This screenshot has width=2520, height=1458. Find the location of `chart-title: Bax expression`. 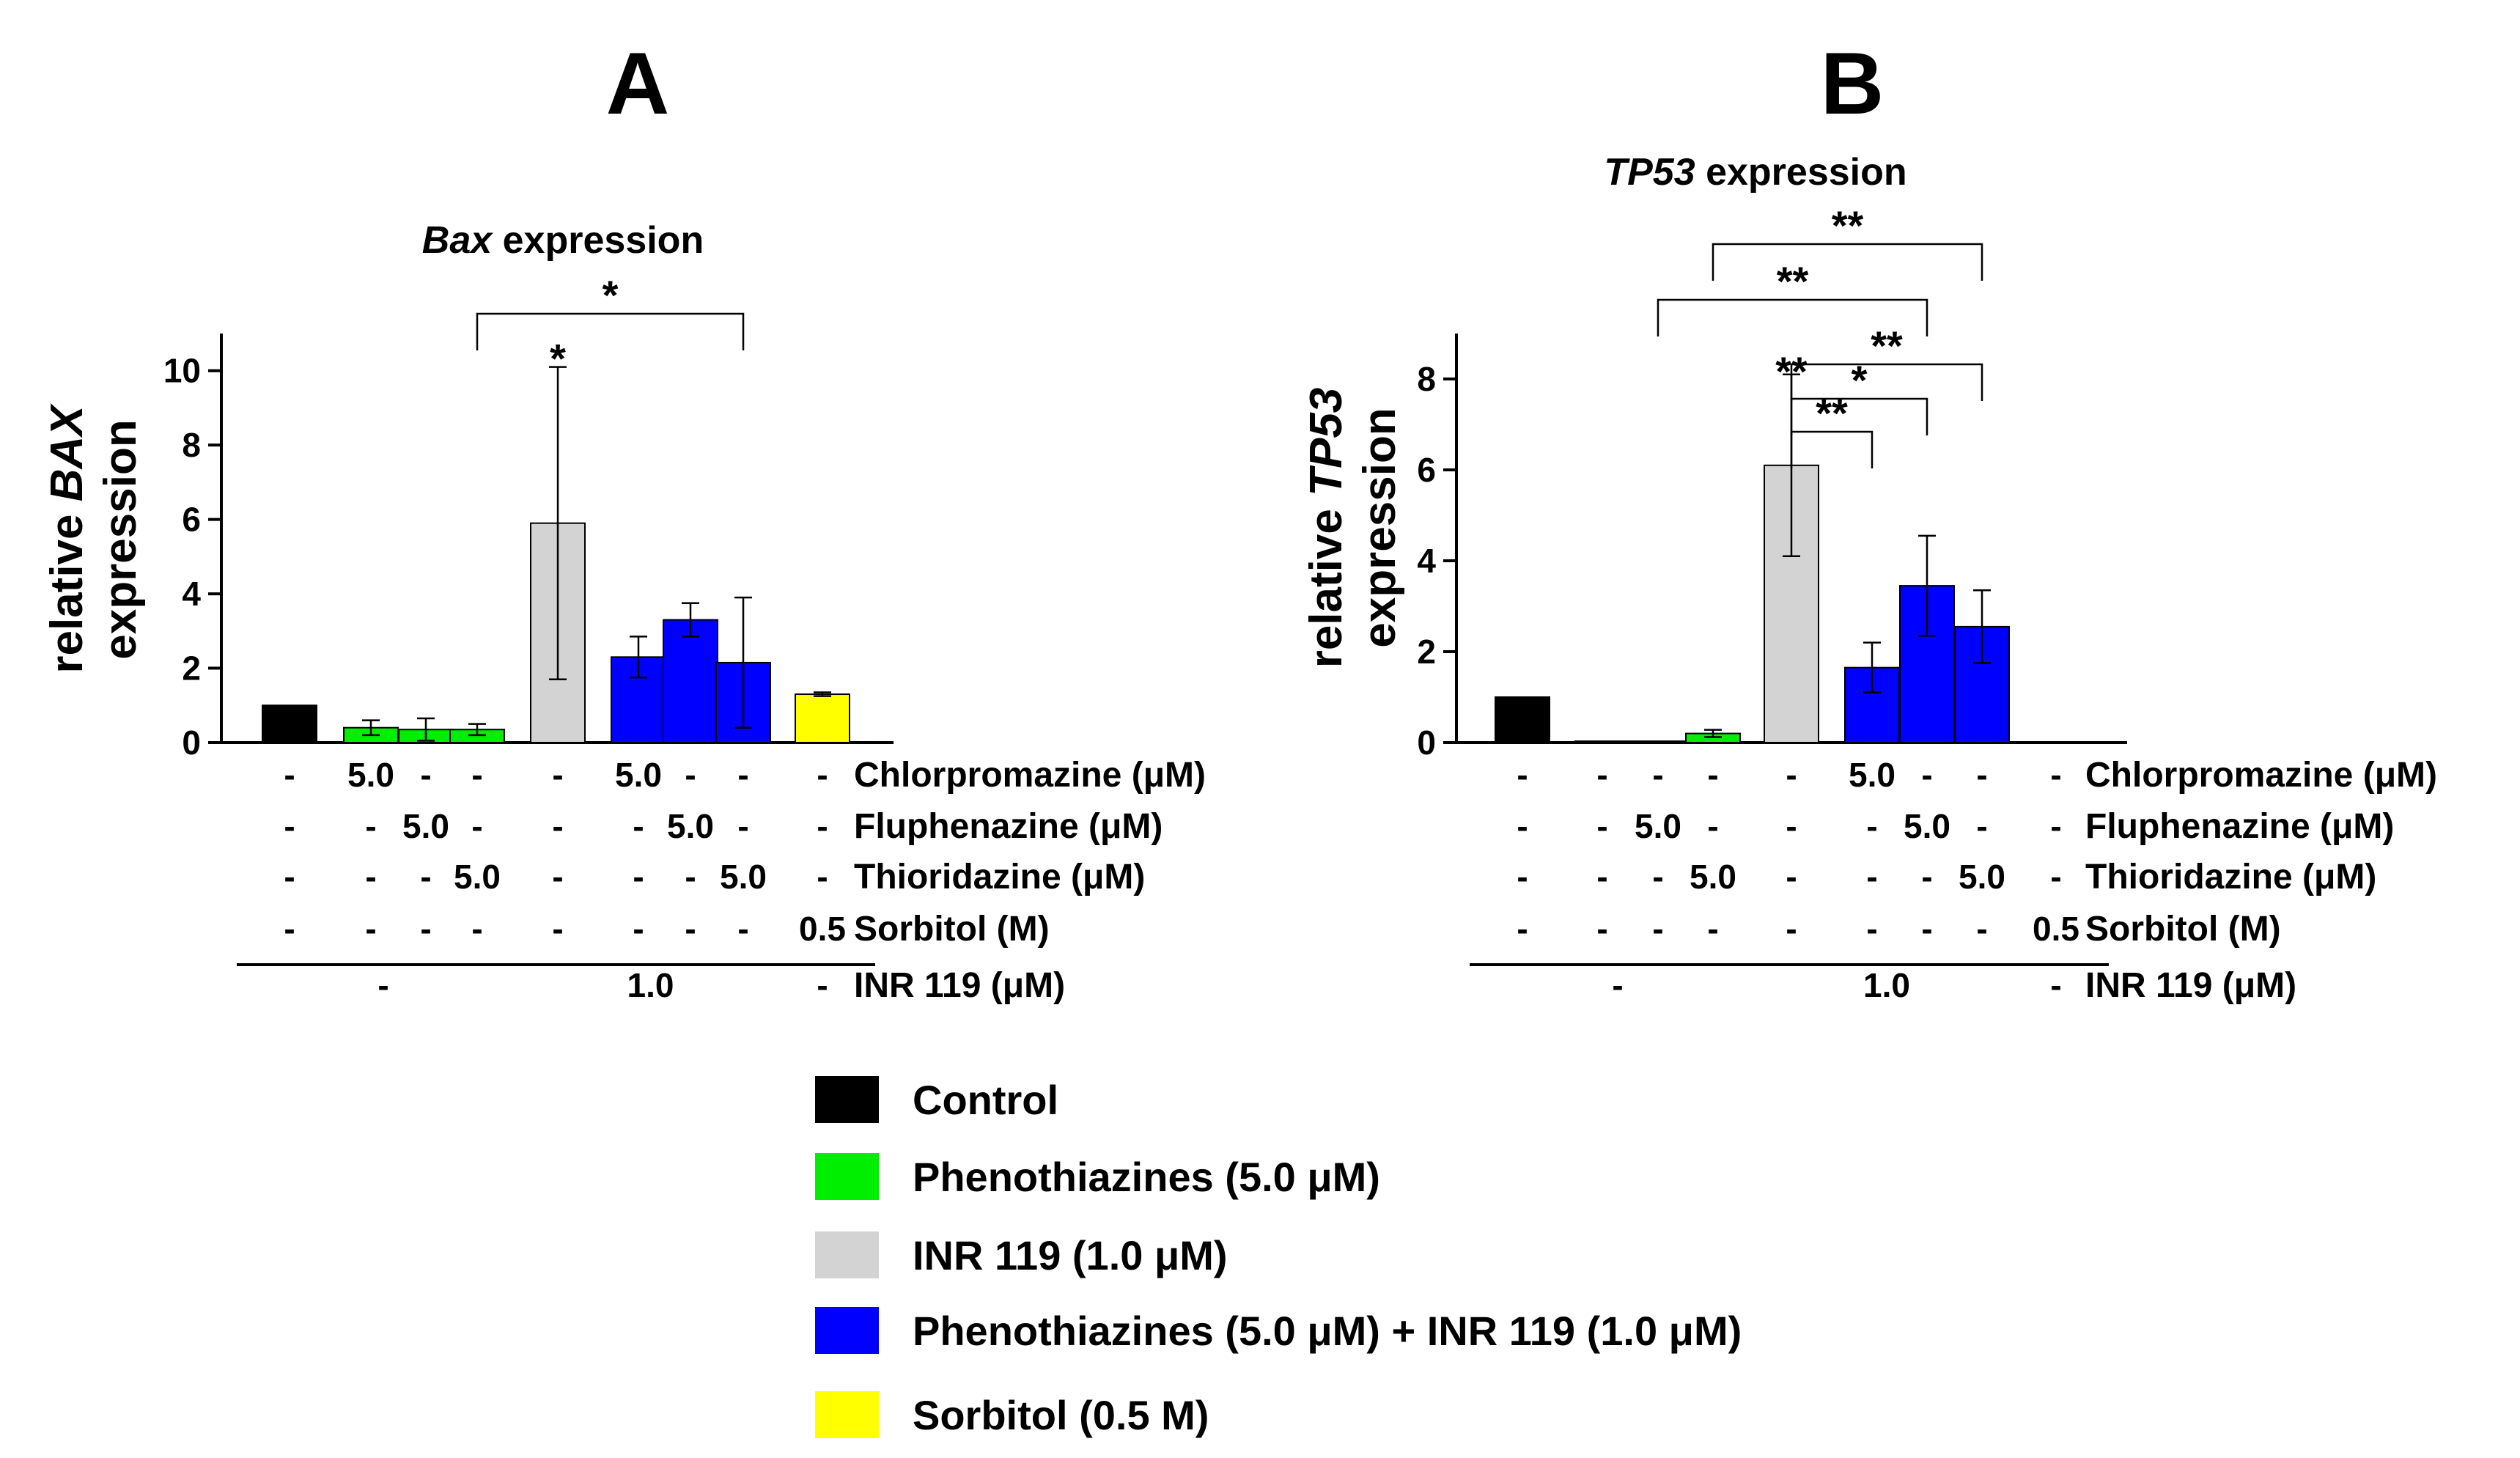

chart-title: Bax expression is located at coordinates (563, 241).